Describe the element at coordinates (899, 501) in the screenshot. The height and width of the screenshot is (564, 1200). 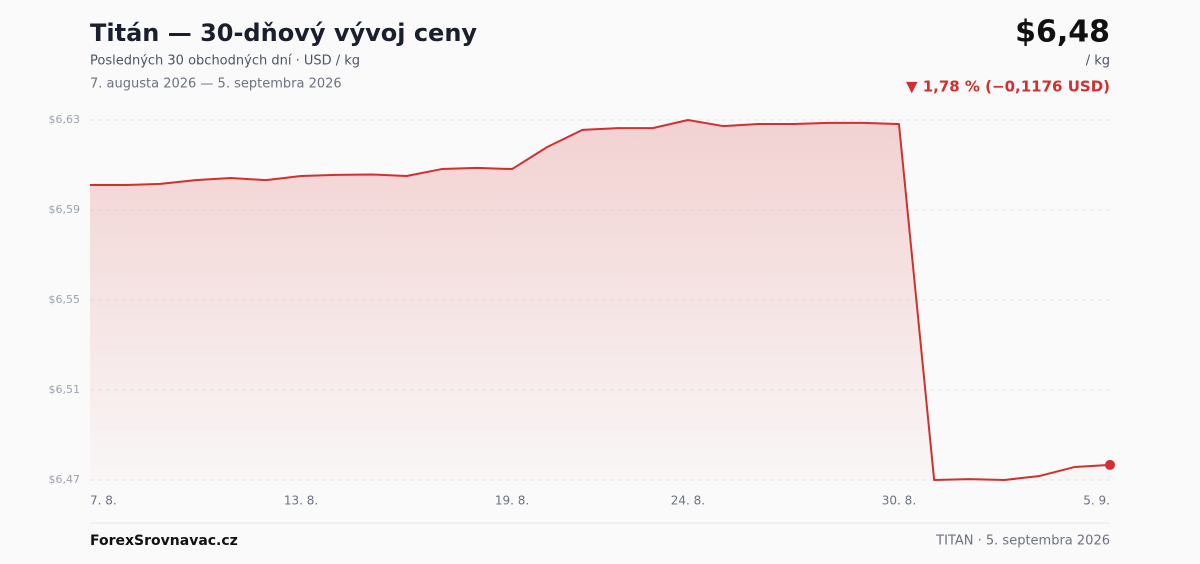
I see `x-tick-label: 30. 8.` at that location.